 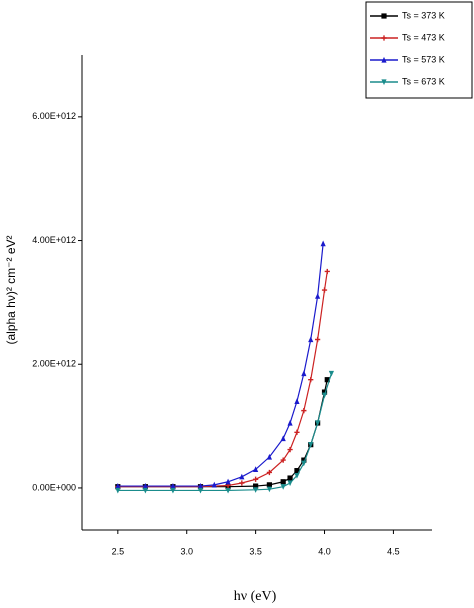 What do you see at coordinates (423, 15) in the screenshot?
I see `legend-label: Ts = 373 K` at bounding box center [423, 15].